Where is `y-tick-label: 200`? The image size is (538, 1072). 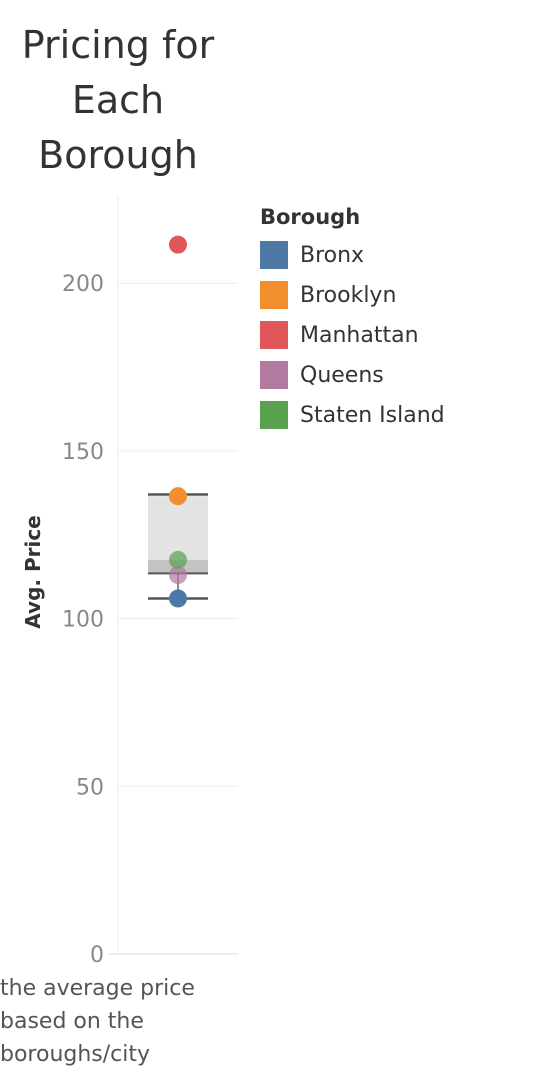
y-tick-label: 200 is located at coordinates (83, 284).